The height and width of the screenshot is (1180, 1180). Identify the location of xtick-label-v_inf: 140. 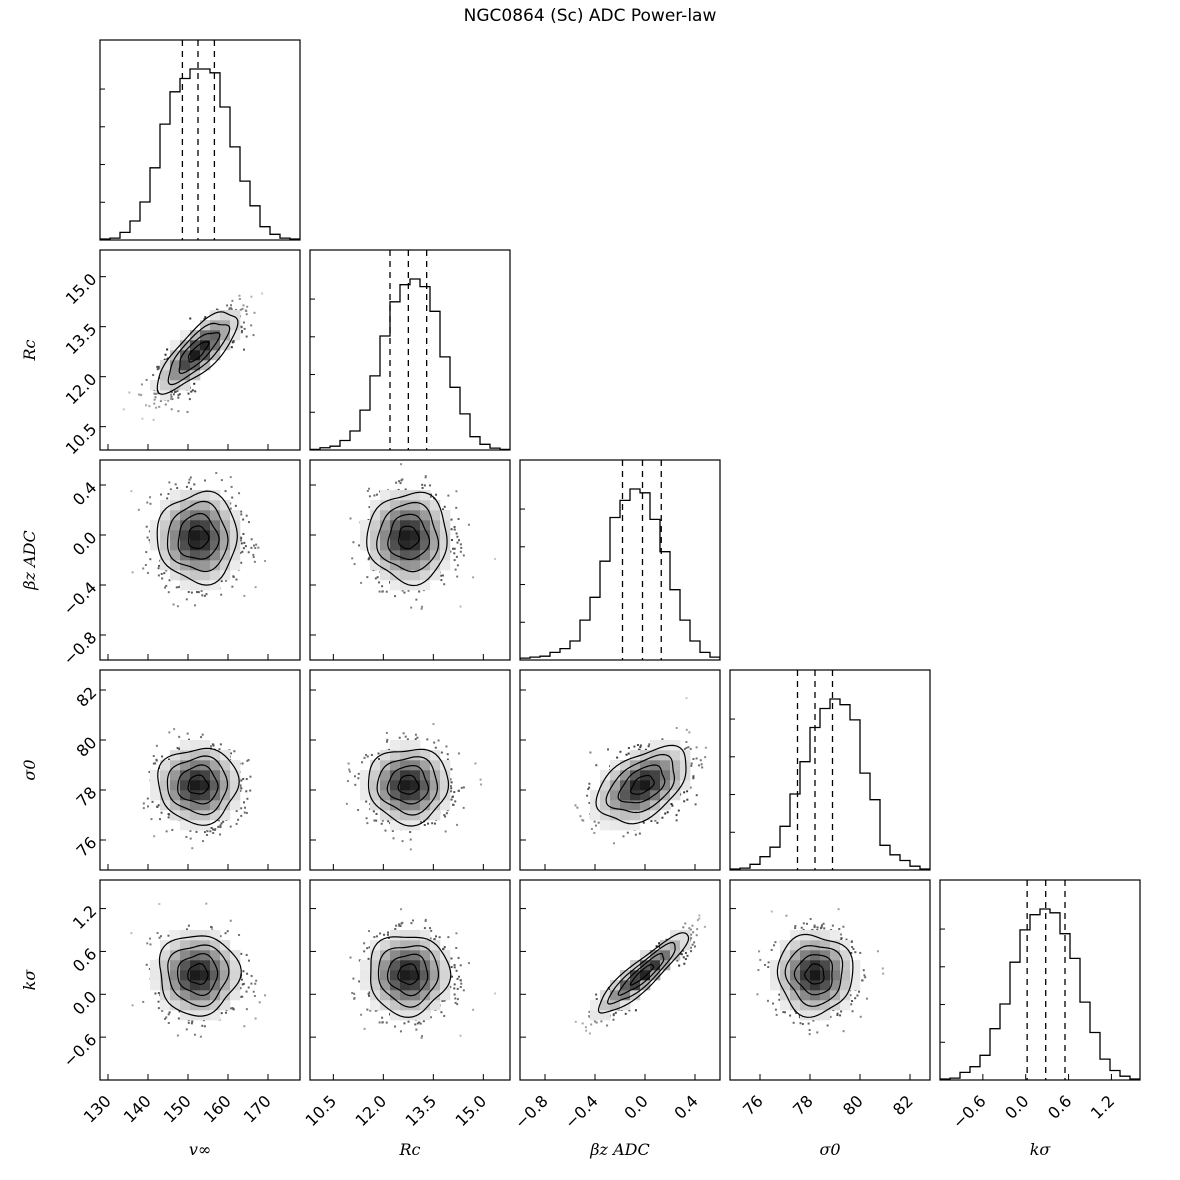
(137, 1108).